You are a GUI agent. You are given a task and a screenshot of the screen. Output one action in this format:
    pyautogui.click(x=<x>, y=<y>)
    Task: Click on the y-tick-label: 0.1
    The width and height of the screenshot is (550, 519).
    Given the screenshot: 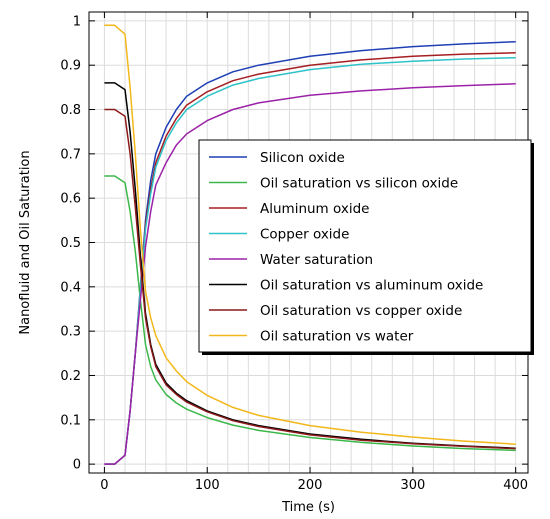 What is the action you would take?
    pyautogui.click(x=70, y=420)
    